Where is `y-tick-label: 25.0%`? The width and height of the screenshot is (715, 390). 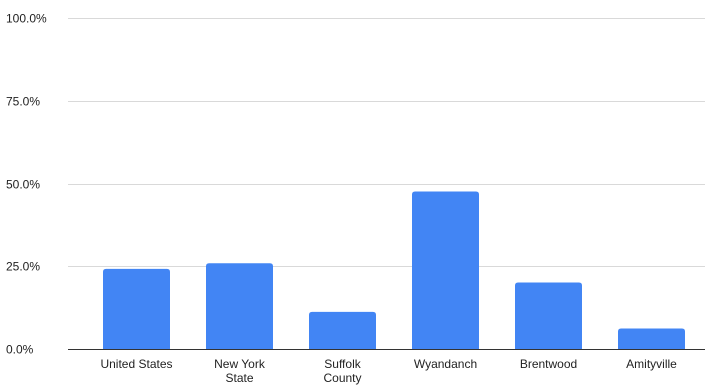 y-tick-label: 25.0% is located at coordinates (23, 267).